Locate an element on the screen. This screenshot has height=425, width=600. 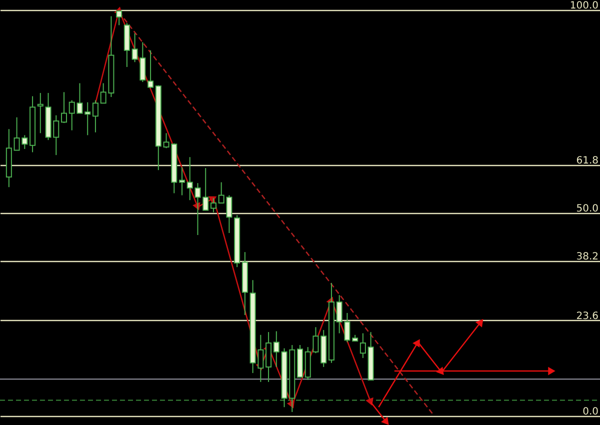
y-tick-label: 38.2 is located at coordinates (587, 257).